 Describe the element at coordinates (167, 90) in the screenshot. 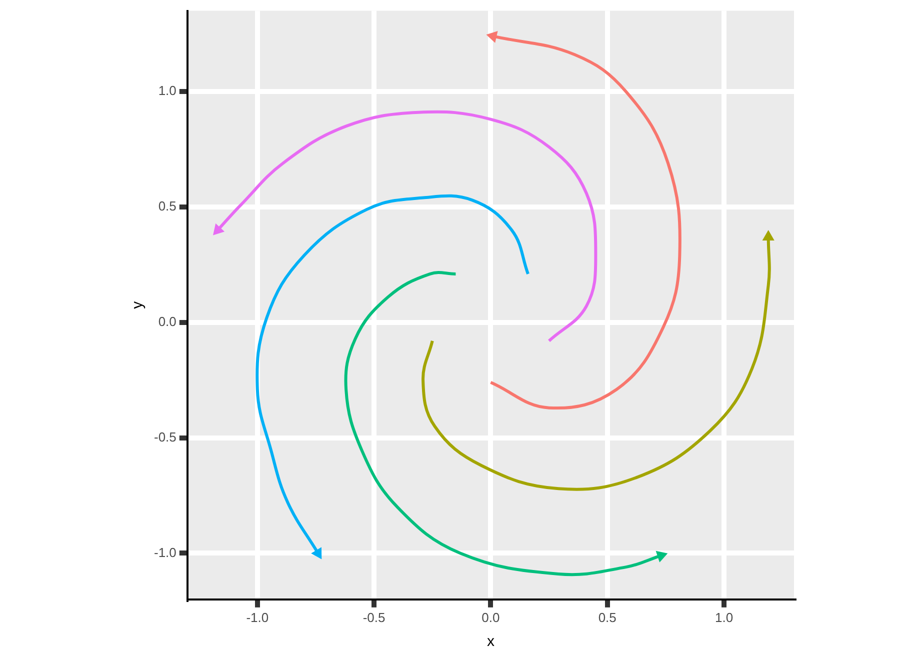

I see `y-tick-label: 1.0` at that location.